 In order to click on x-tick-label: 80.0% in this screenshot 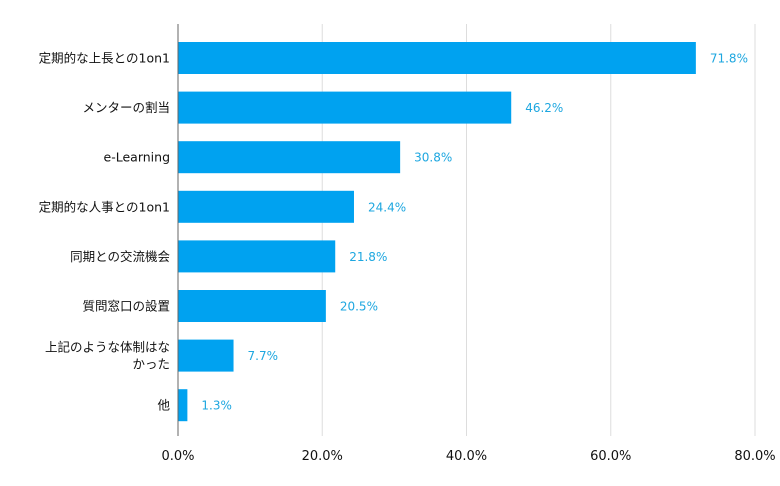, I will do `click(754, 456)`.